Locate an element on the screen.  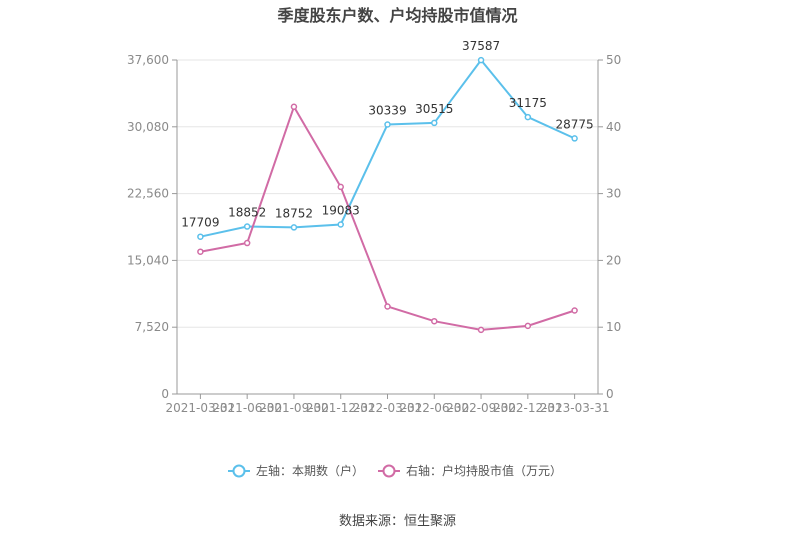
x-tick-label: 2021-12-31 is located at coordinates (341, 408).